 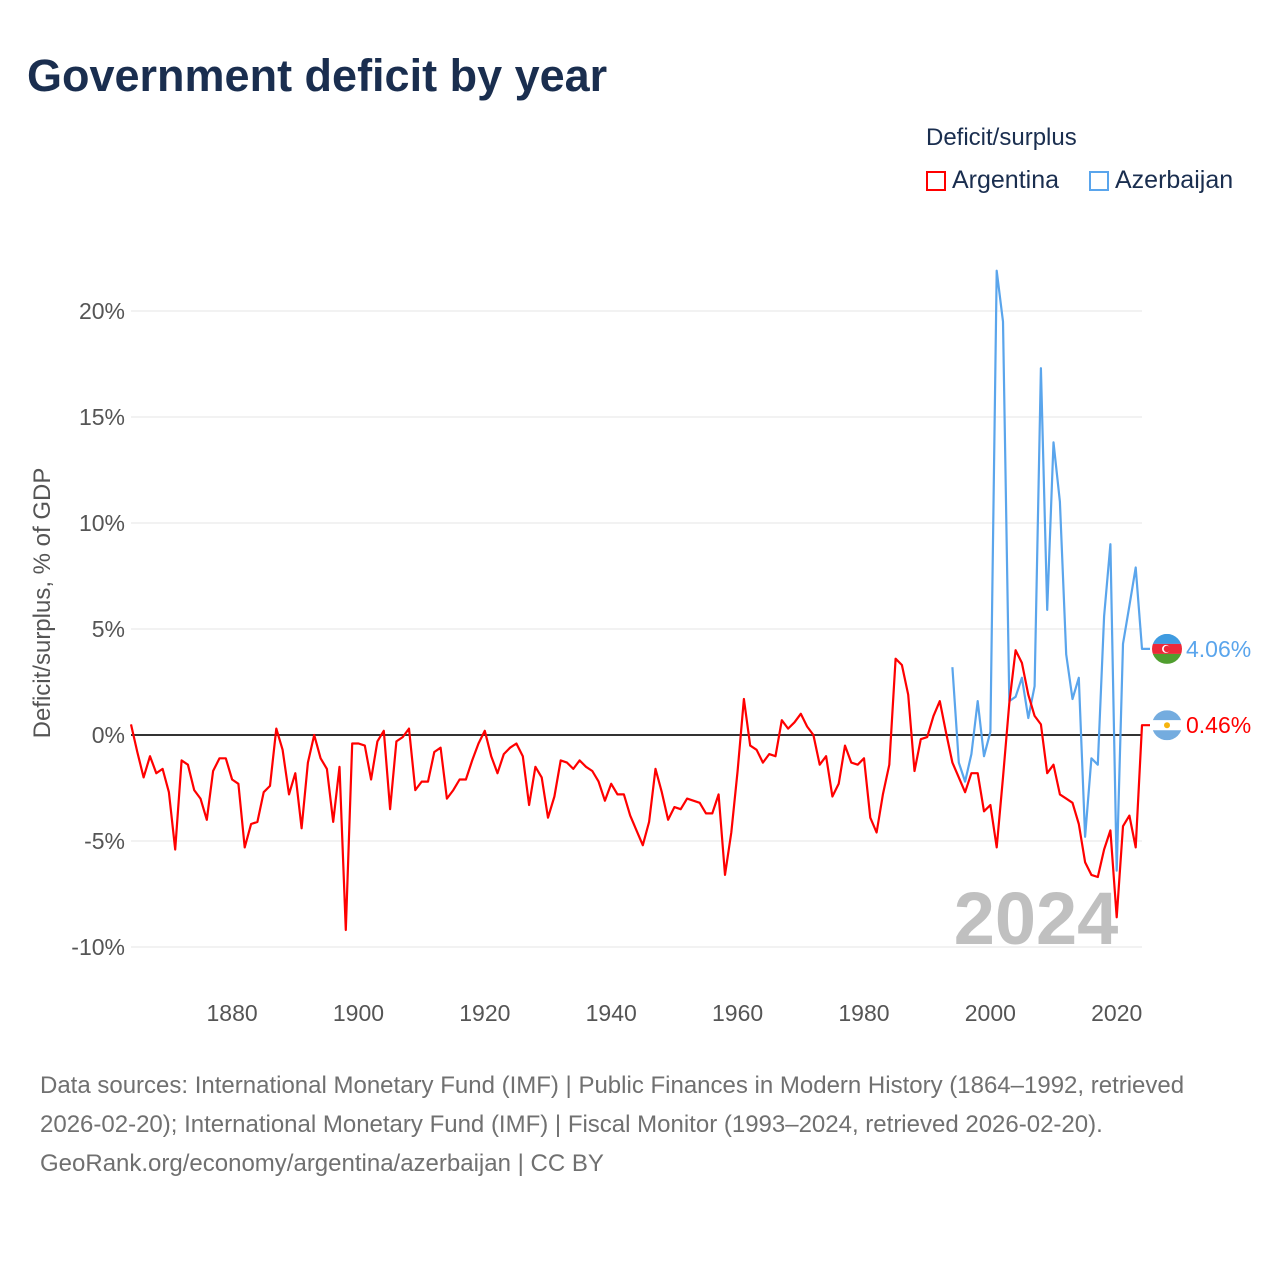 I want to click on legend-label-azerbaijan: Azerbaijan, so click(x=1174, y=180).